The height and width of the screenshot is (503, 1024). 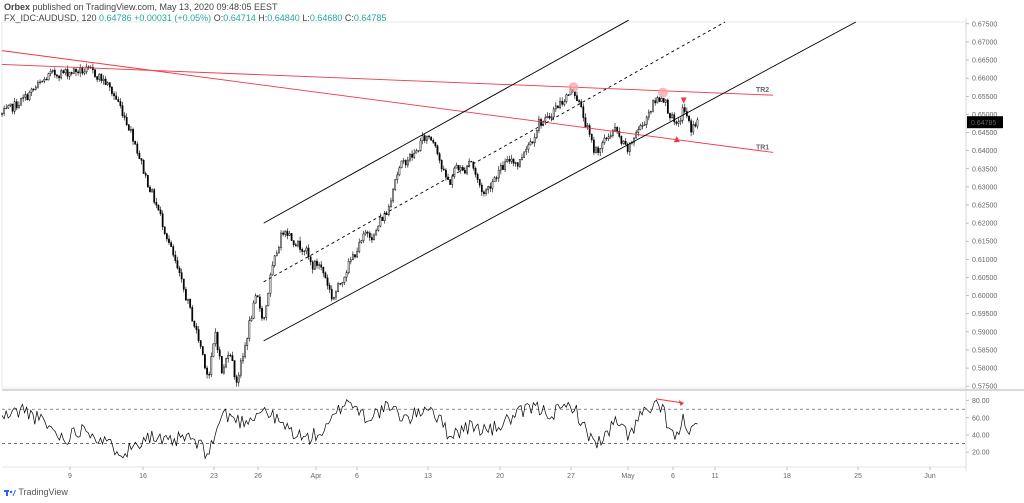 I want to click on tradingview-logo: TradingView, so click(x=36, y=492).